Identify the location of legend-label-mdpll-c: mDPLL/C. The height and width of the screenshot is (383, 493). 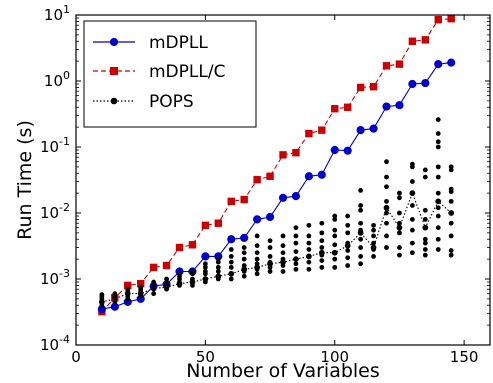
(187, 72).